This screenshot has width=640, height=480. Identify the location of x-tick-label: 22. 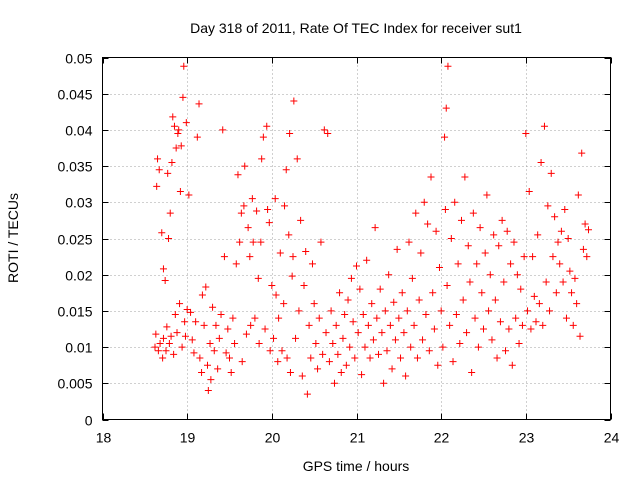
(442, 438).